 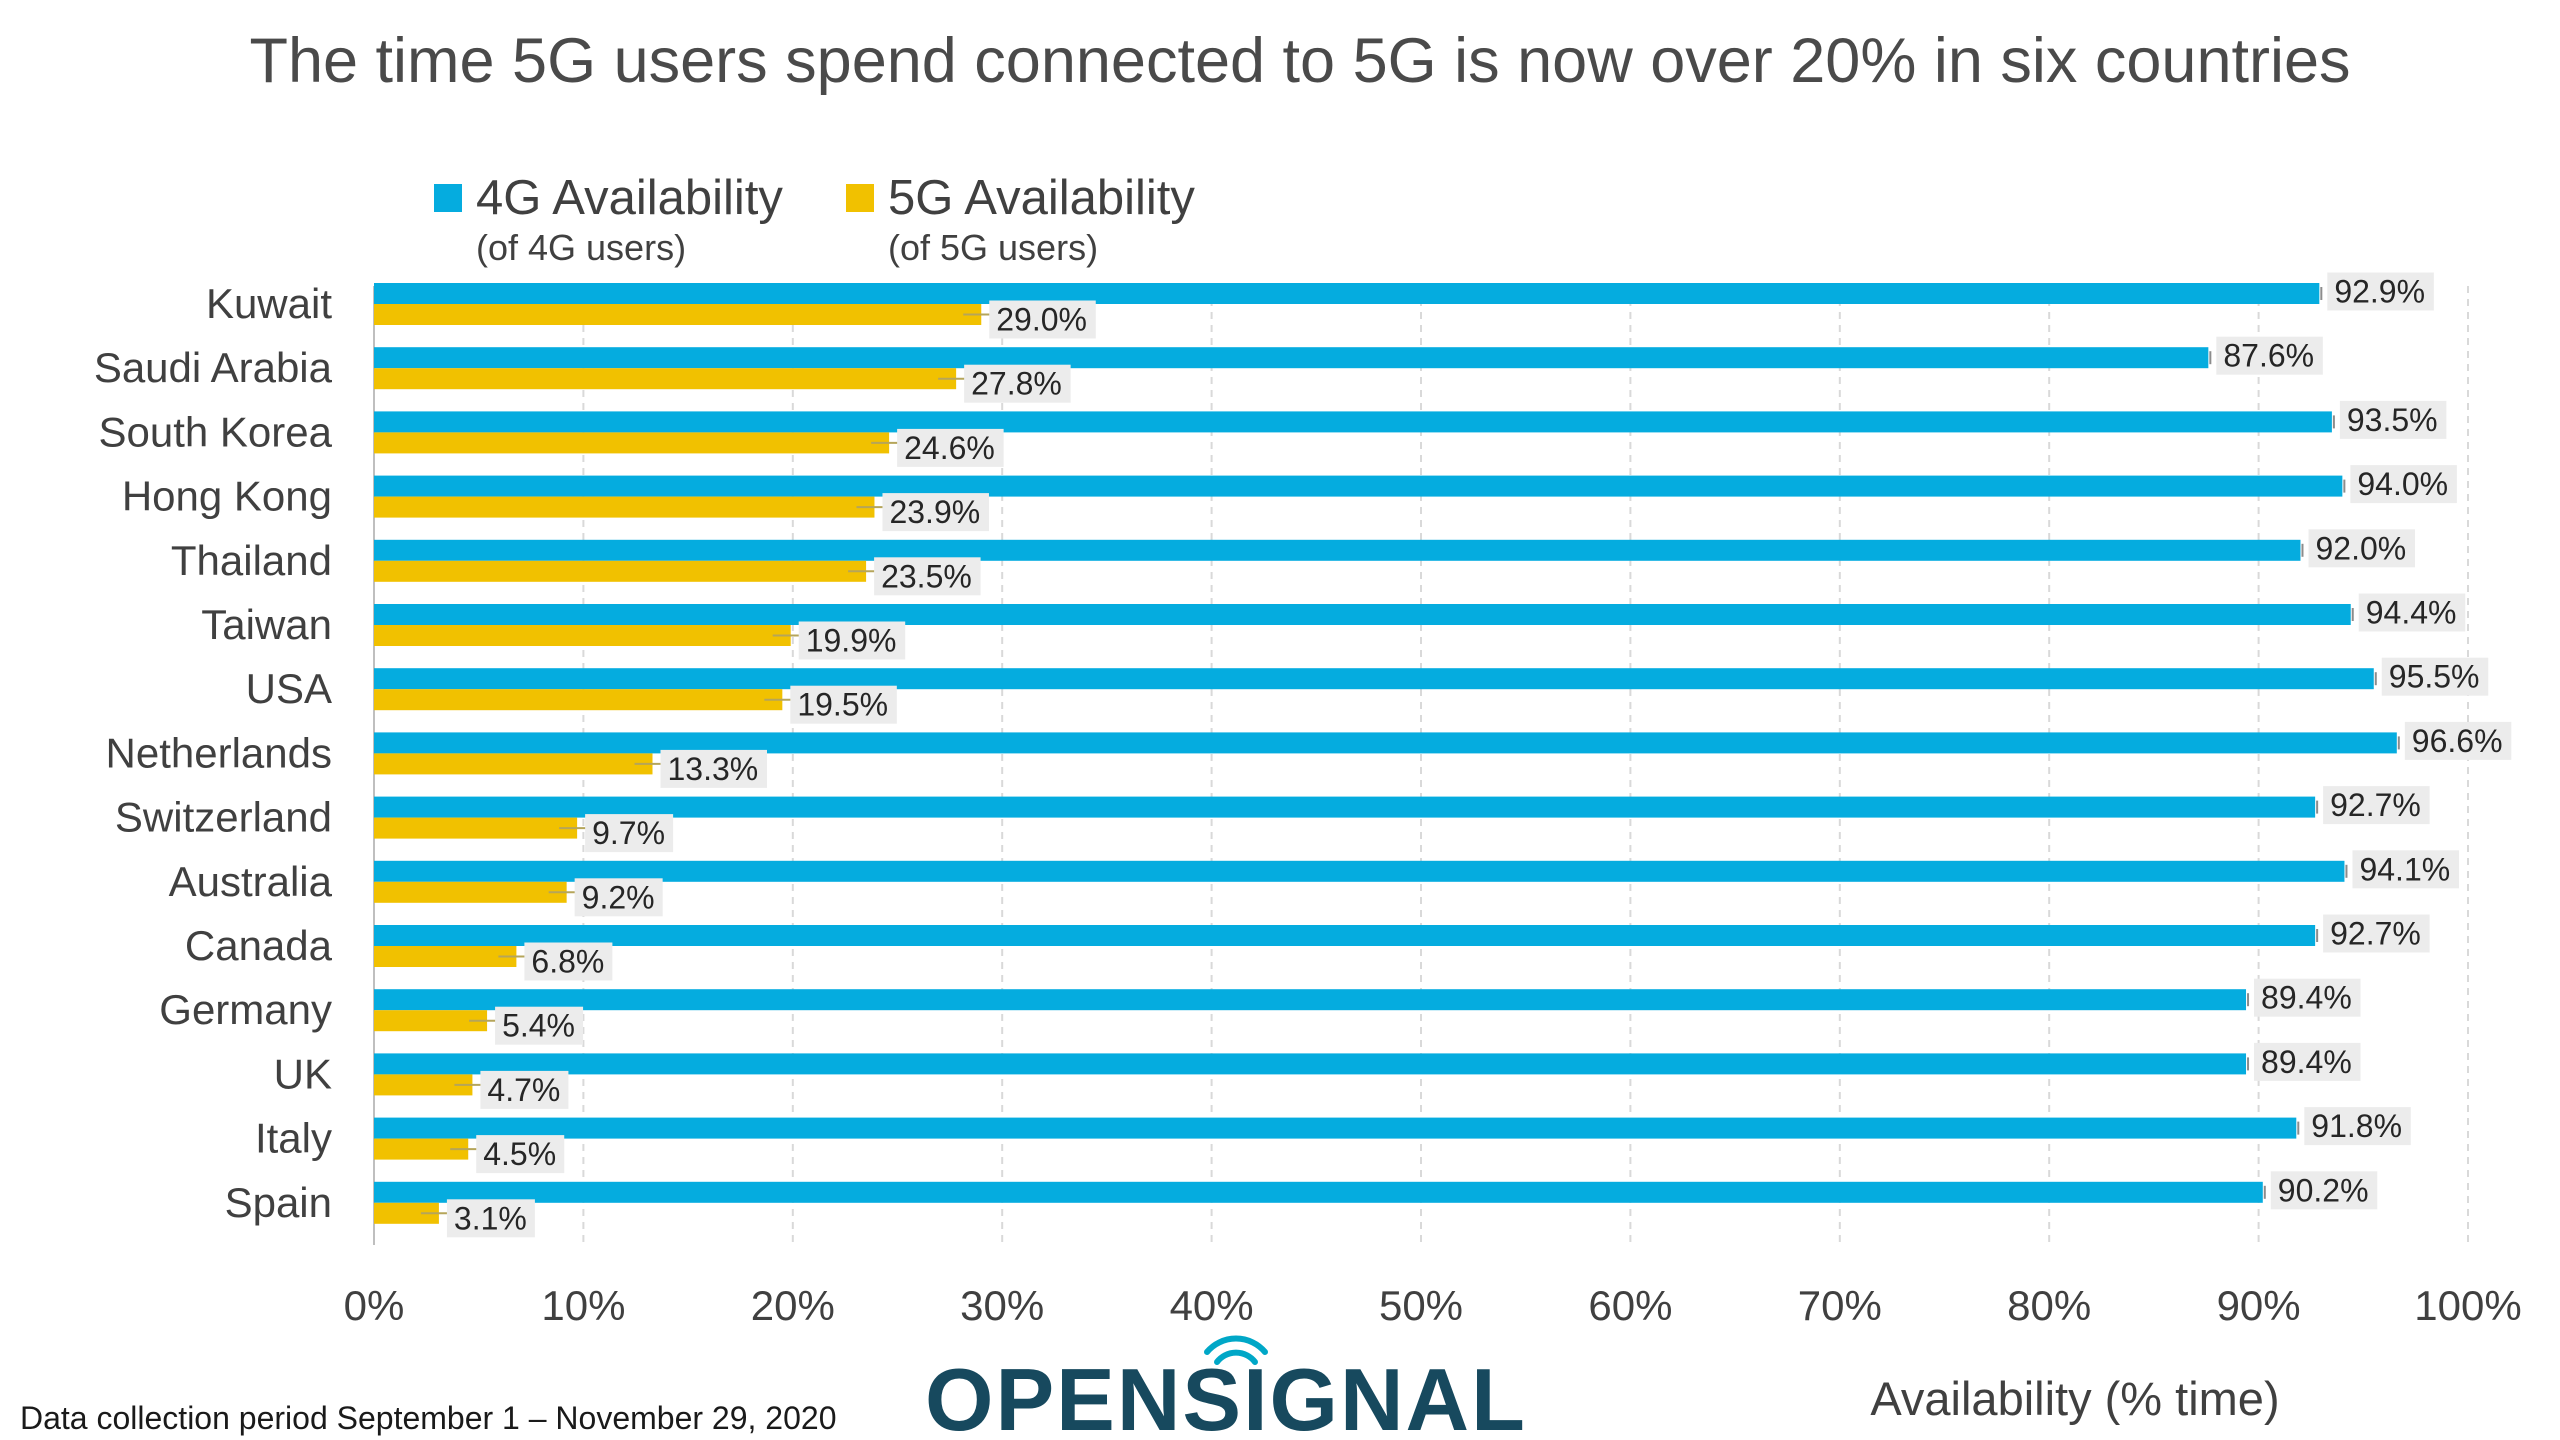 I want to click on value-axis: 0% 10% 20% 30% 40% 50% 60% 70% 80% 90% 100%, so click(x=1433, y=1305).